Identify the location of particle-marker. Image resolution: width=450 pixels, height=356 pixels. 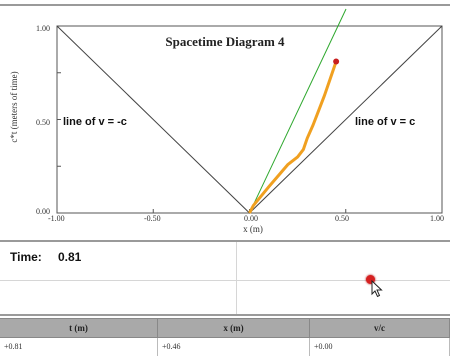
(370, 279).